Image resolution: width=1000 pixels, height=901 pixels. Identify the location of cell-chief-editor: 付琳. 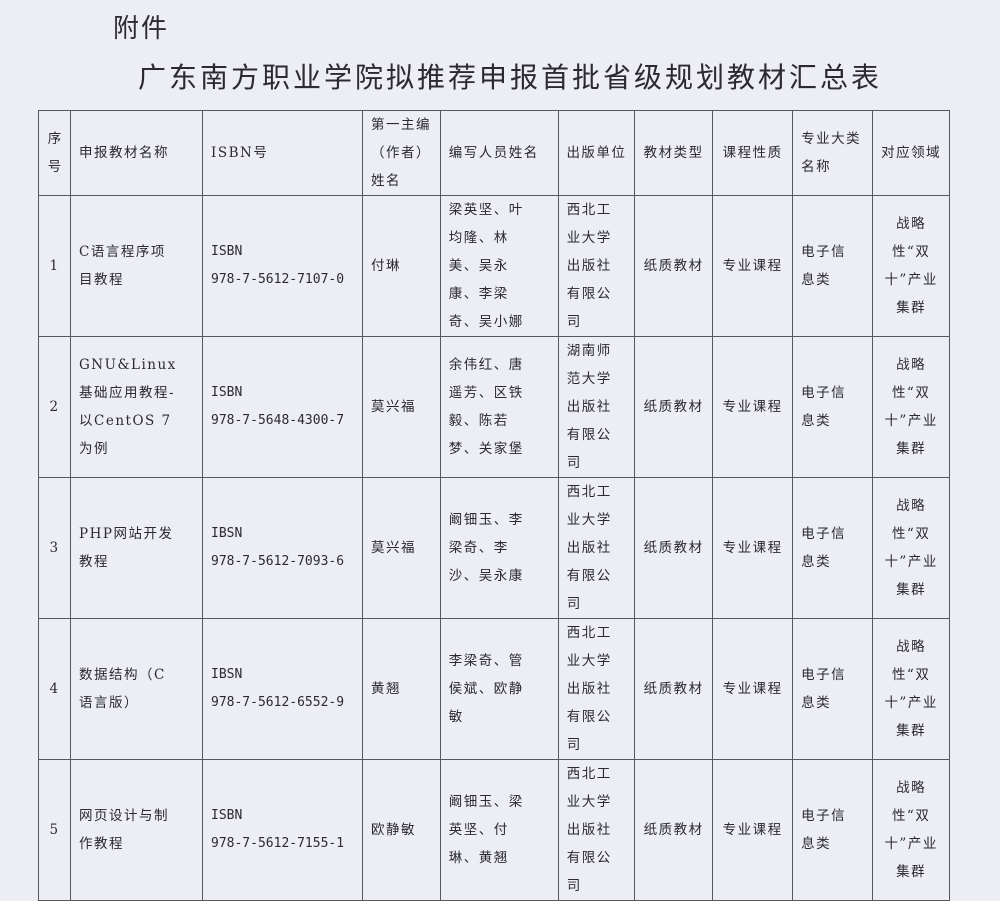
(401, 266).